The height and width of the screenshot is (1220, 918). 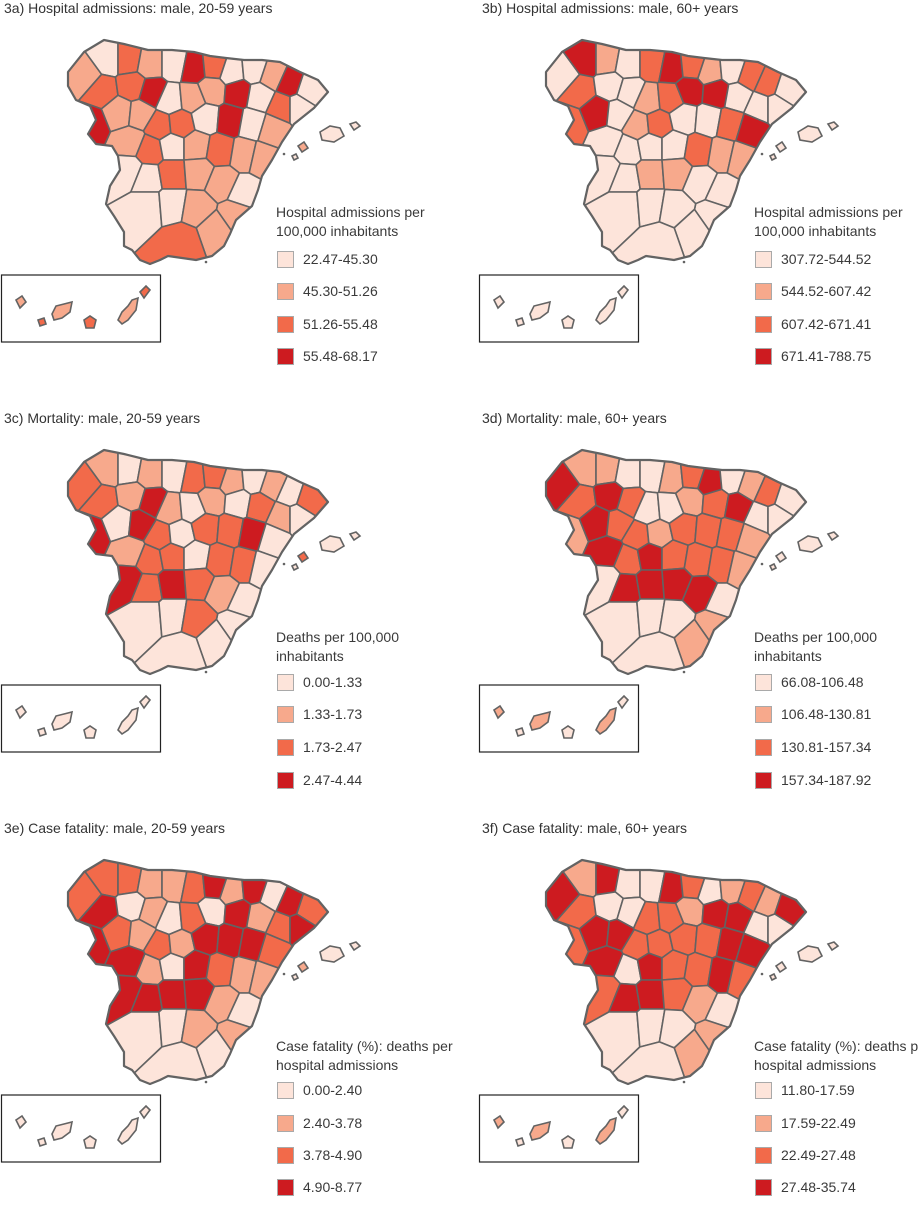 I want to click on panel-title: 3b) Hospital admissions: male, 60+ years, so click(x=610, y=8).